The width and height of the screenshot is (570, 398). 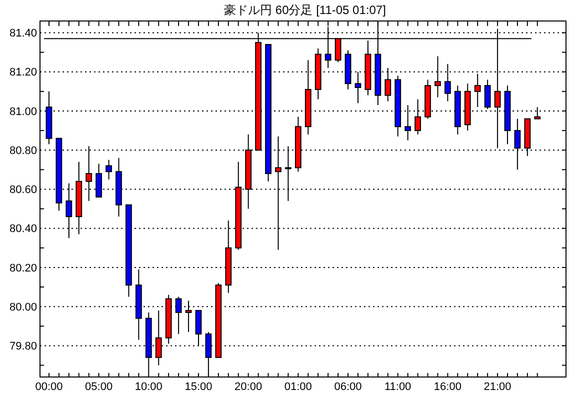 I want to click on y-tick-label: 80.40, so click(x=23, y=229).